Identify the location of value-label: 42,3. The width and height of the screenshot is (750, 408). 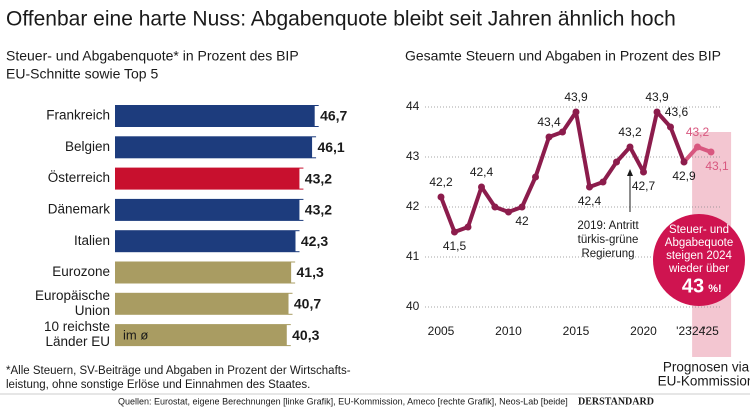
(314, 241).